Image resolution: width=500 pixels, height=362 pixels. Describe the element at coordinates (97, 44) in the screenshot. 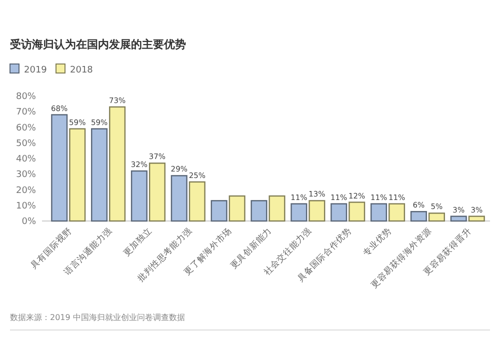

I see `chart-title: 受访海归认为在国内发展的主要优势` at that location.